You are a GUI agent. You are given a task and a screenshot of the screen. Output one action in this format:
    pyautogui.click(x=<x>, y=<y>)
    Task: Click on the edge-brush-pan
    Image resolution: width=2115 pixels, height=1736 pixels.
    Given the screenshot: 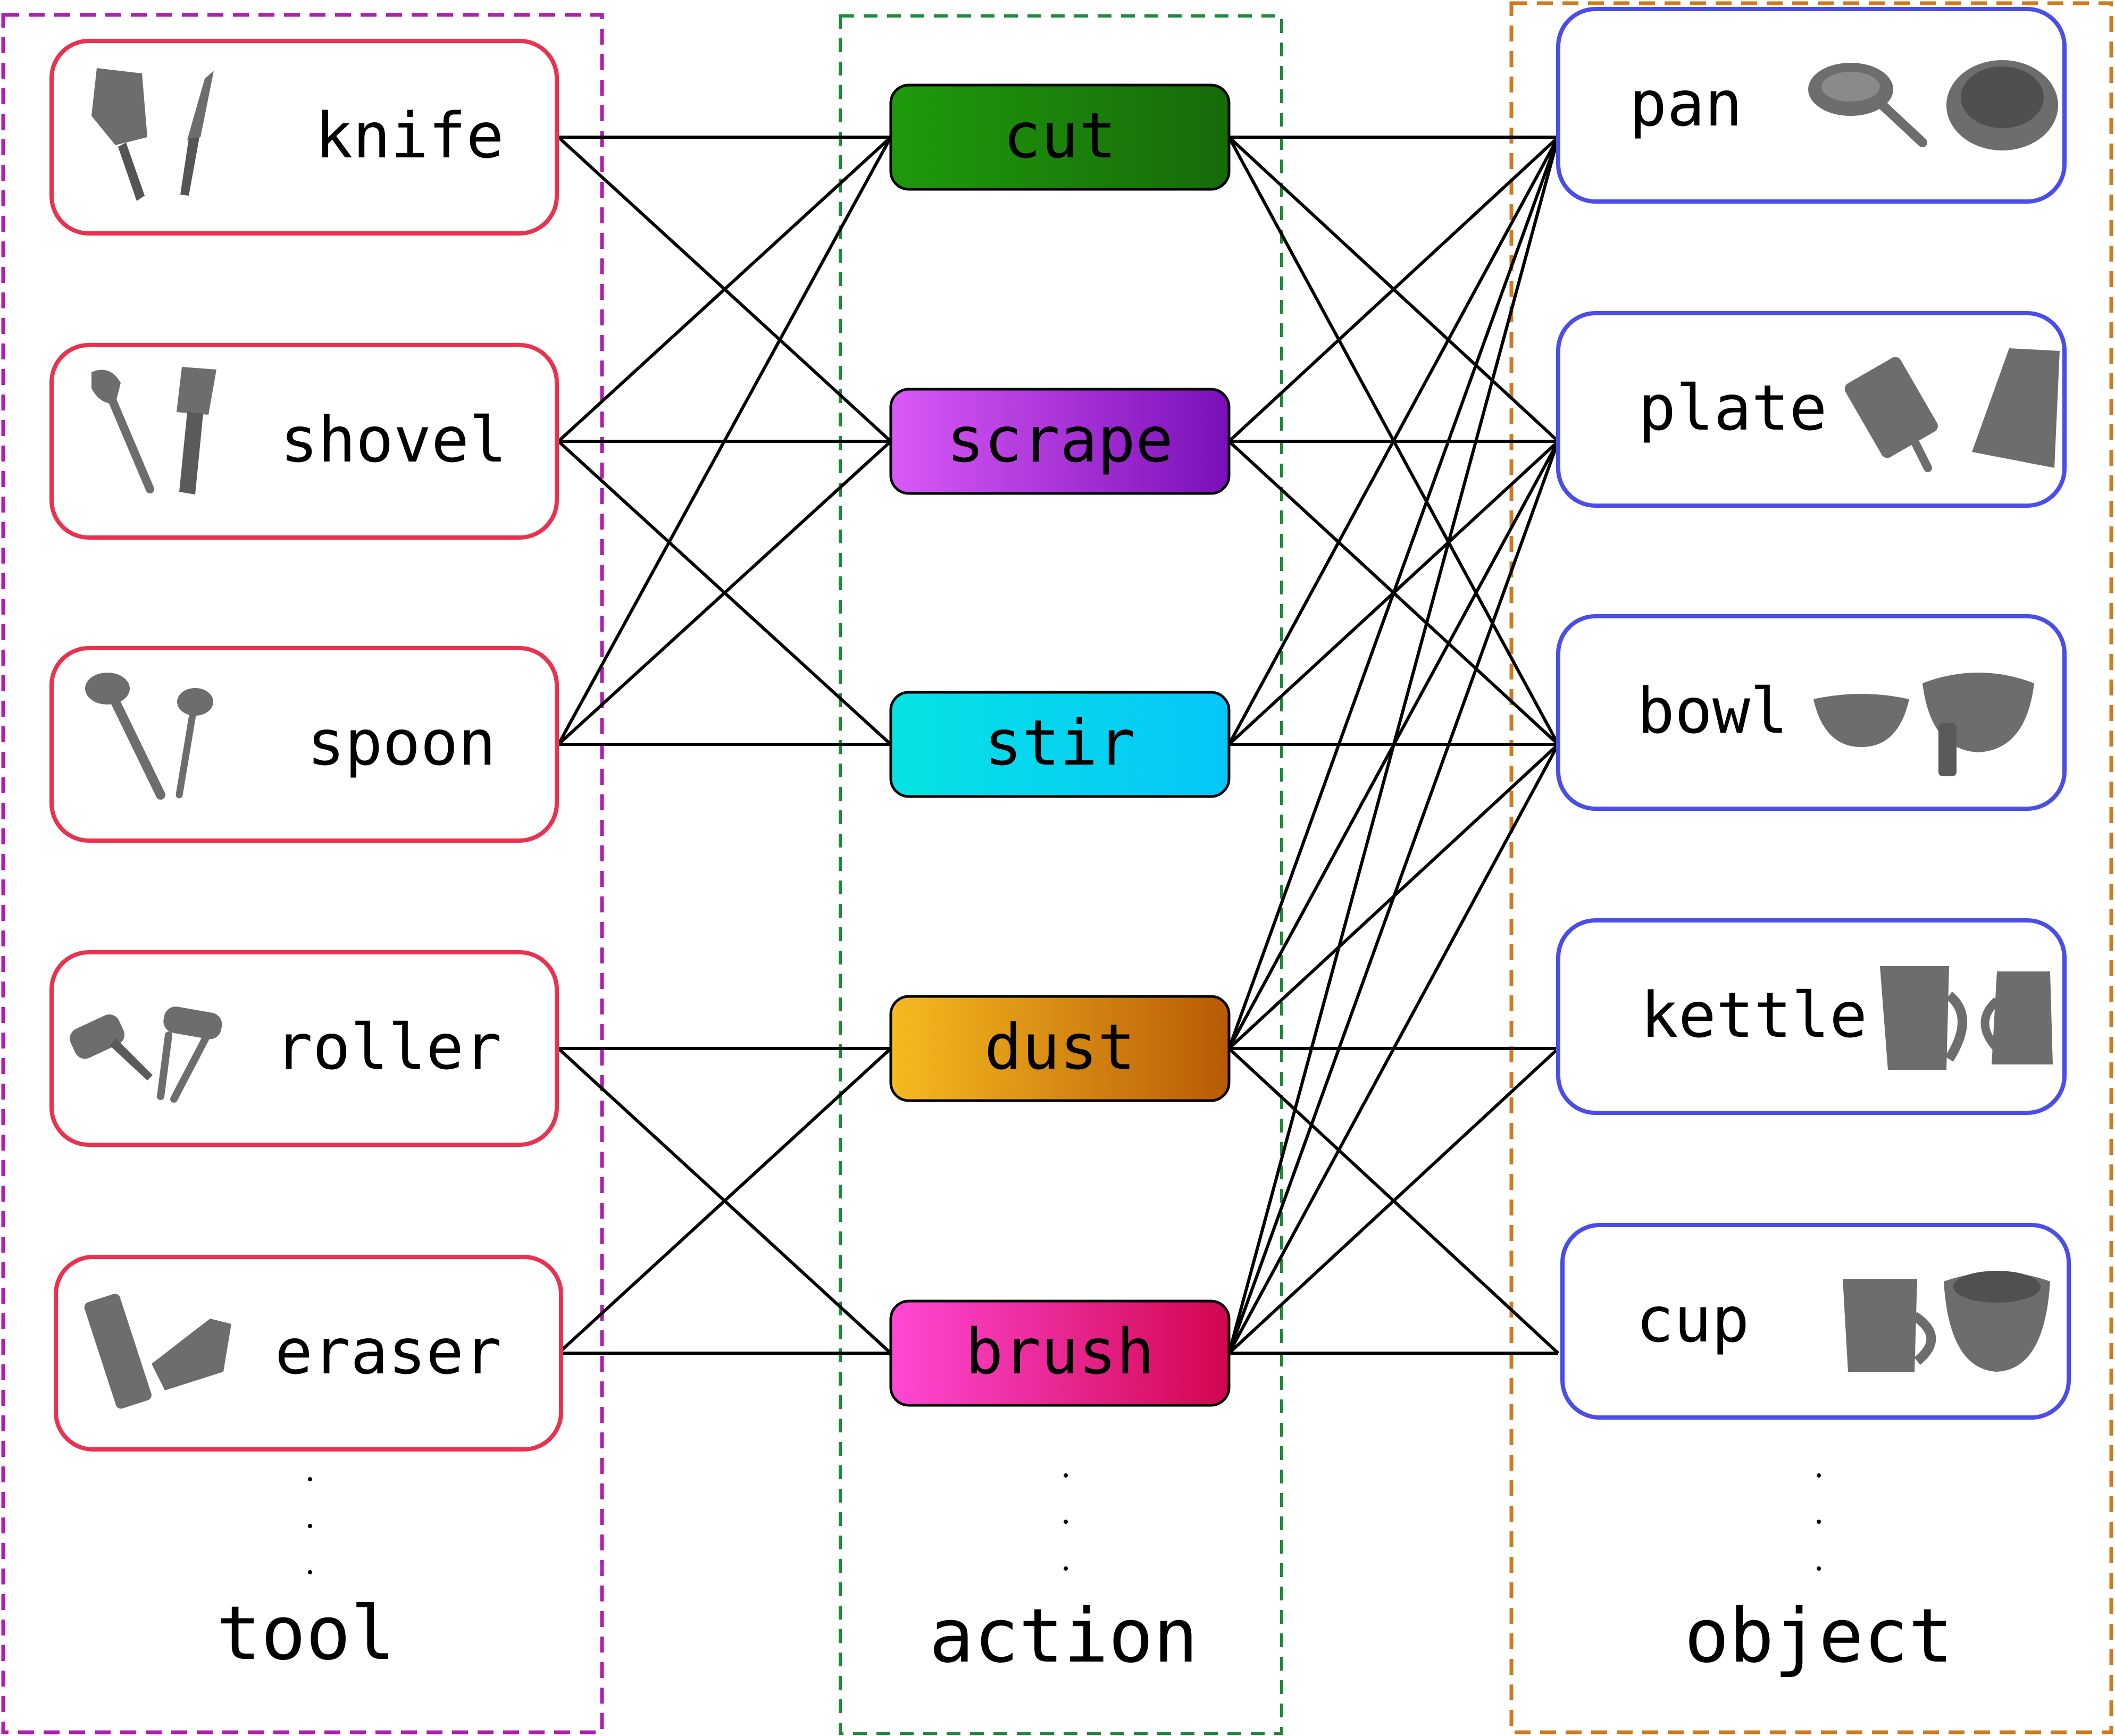 What is the action you would take?
    pyautogui.click(x=1393, y=746)
    